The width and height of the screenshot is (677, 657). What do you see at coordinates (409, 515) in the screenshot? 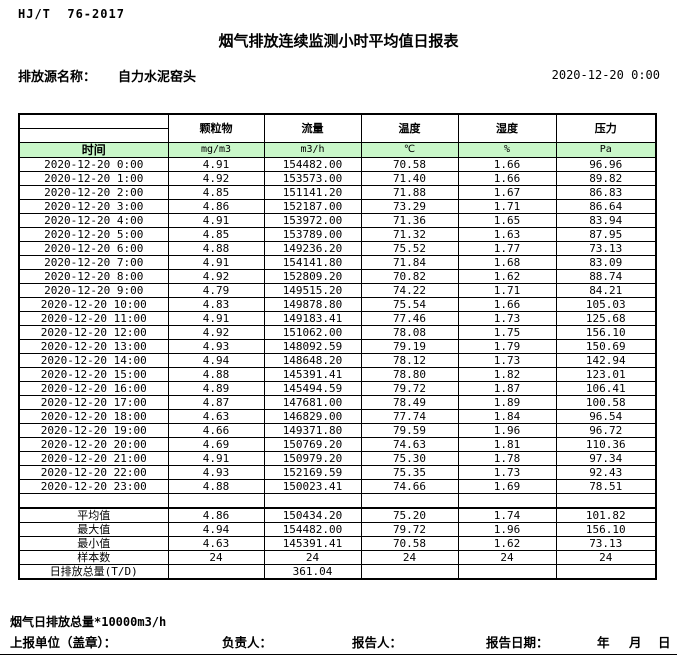
I see `value-cell: 75.20` at bounding box center [409, 515].